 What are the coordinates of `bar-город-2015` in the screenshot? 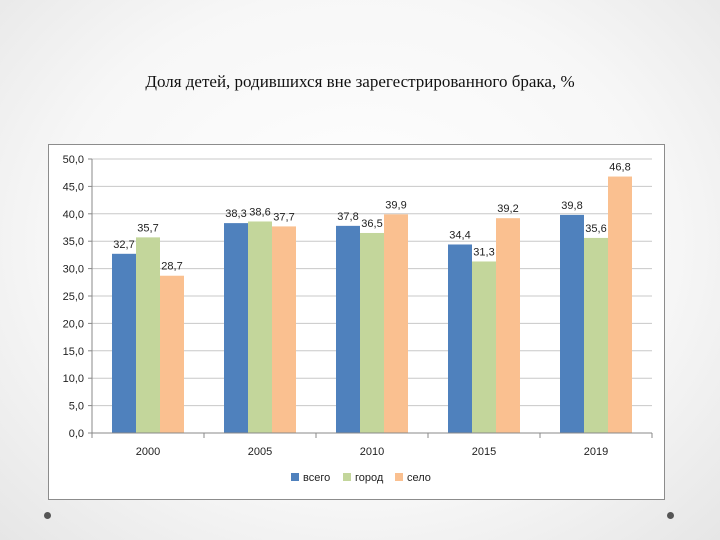 It's located at (484, 347).